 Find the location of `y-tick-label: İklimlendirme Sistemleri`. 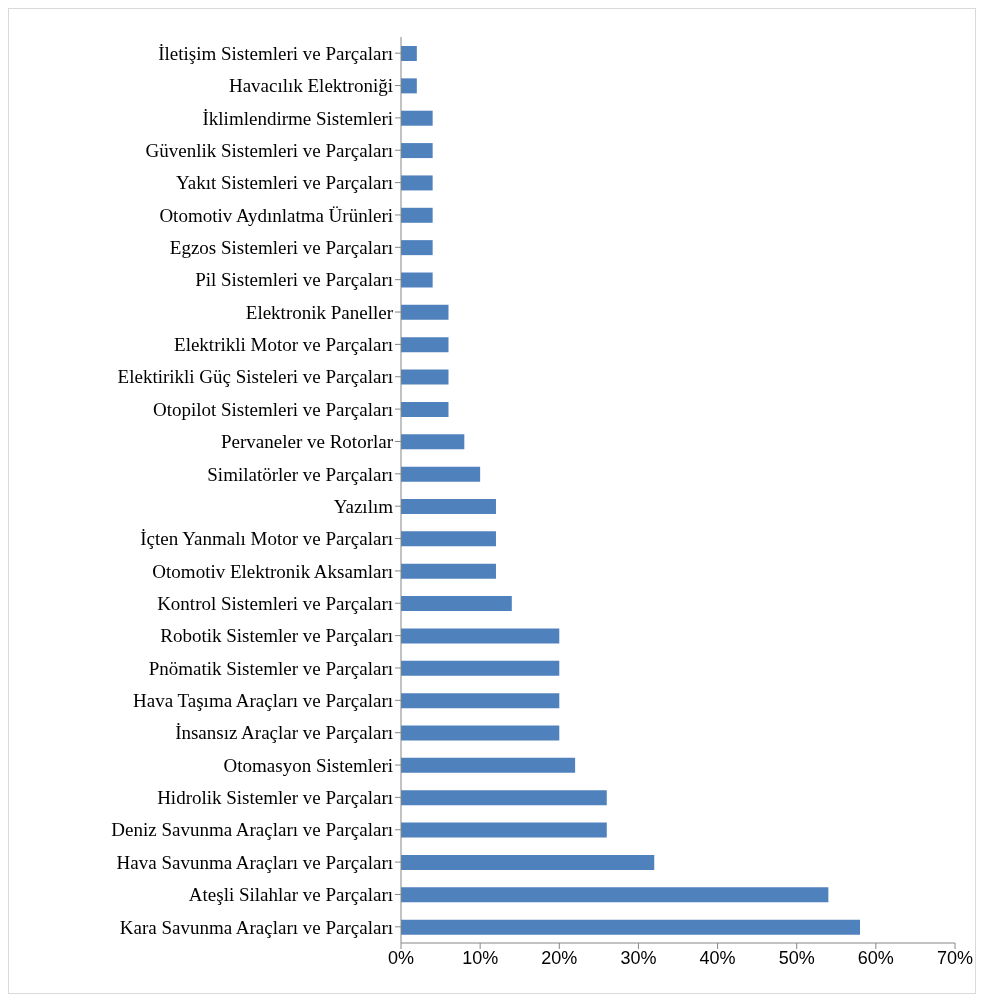

y-tick-label: İklimlendirme Sistemleri is located at coordinates (297, 118).